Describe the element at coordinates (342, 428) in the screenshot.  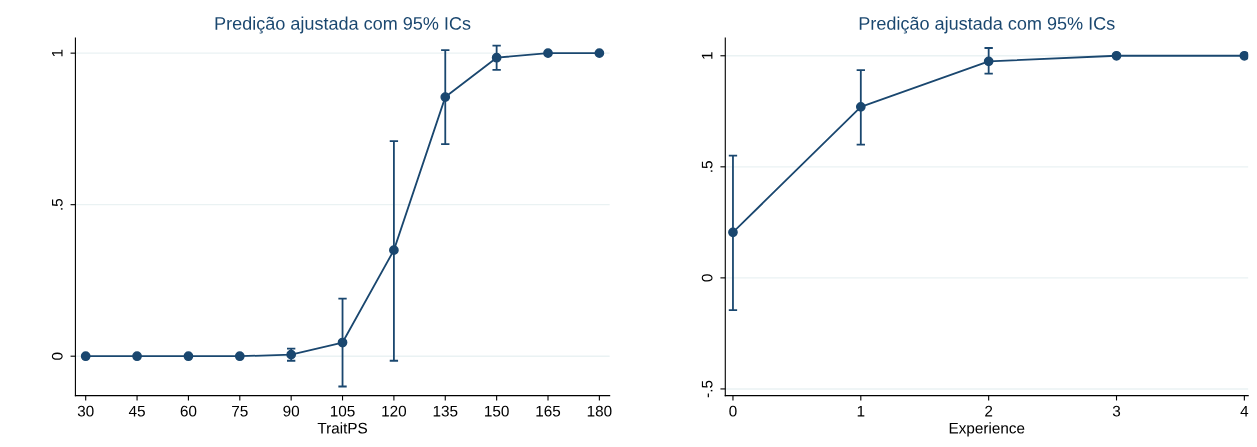
I see `x-axis-title: TraitPS` at that location.